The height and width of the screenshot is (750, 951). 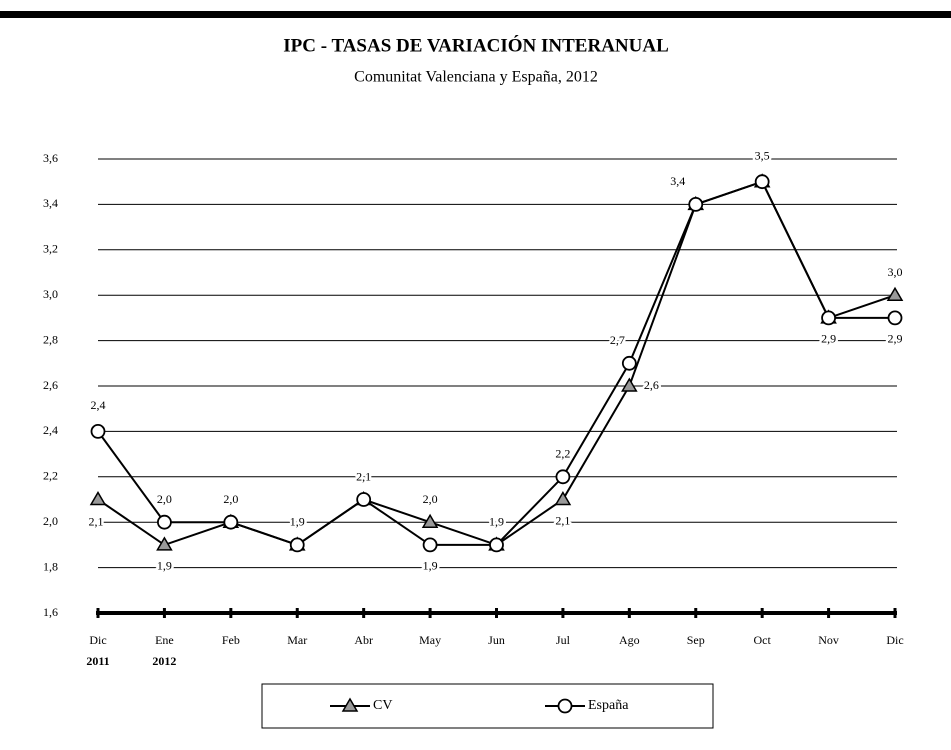 I want to click on year-label: 2012, so click(x=164, y=661).